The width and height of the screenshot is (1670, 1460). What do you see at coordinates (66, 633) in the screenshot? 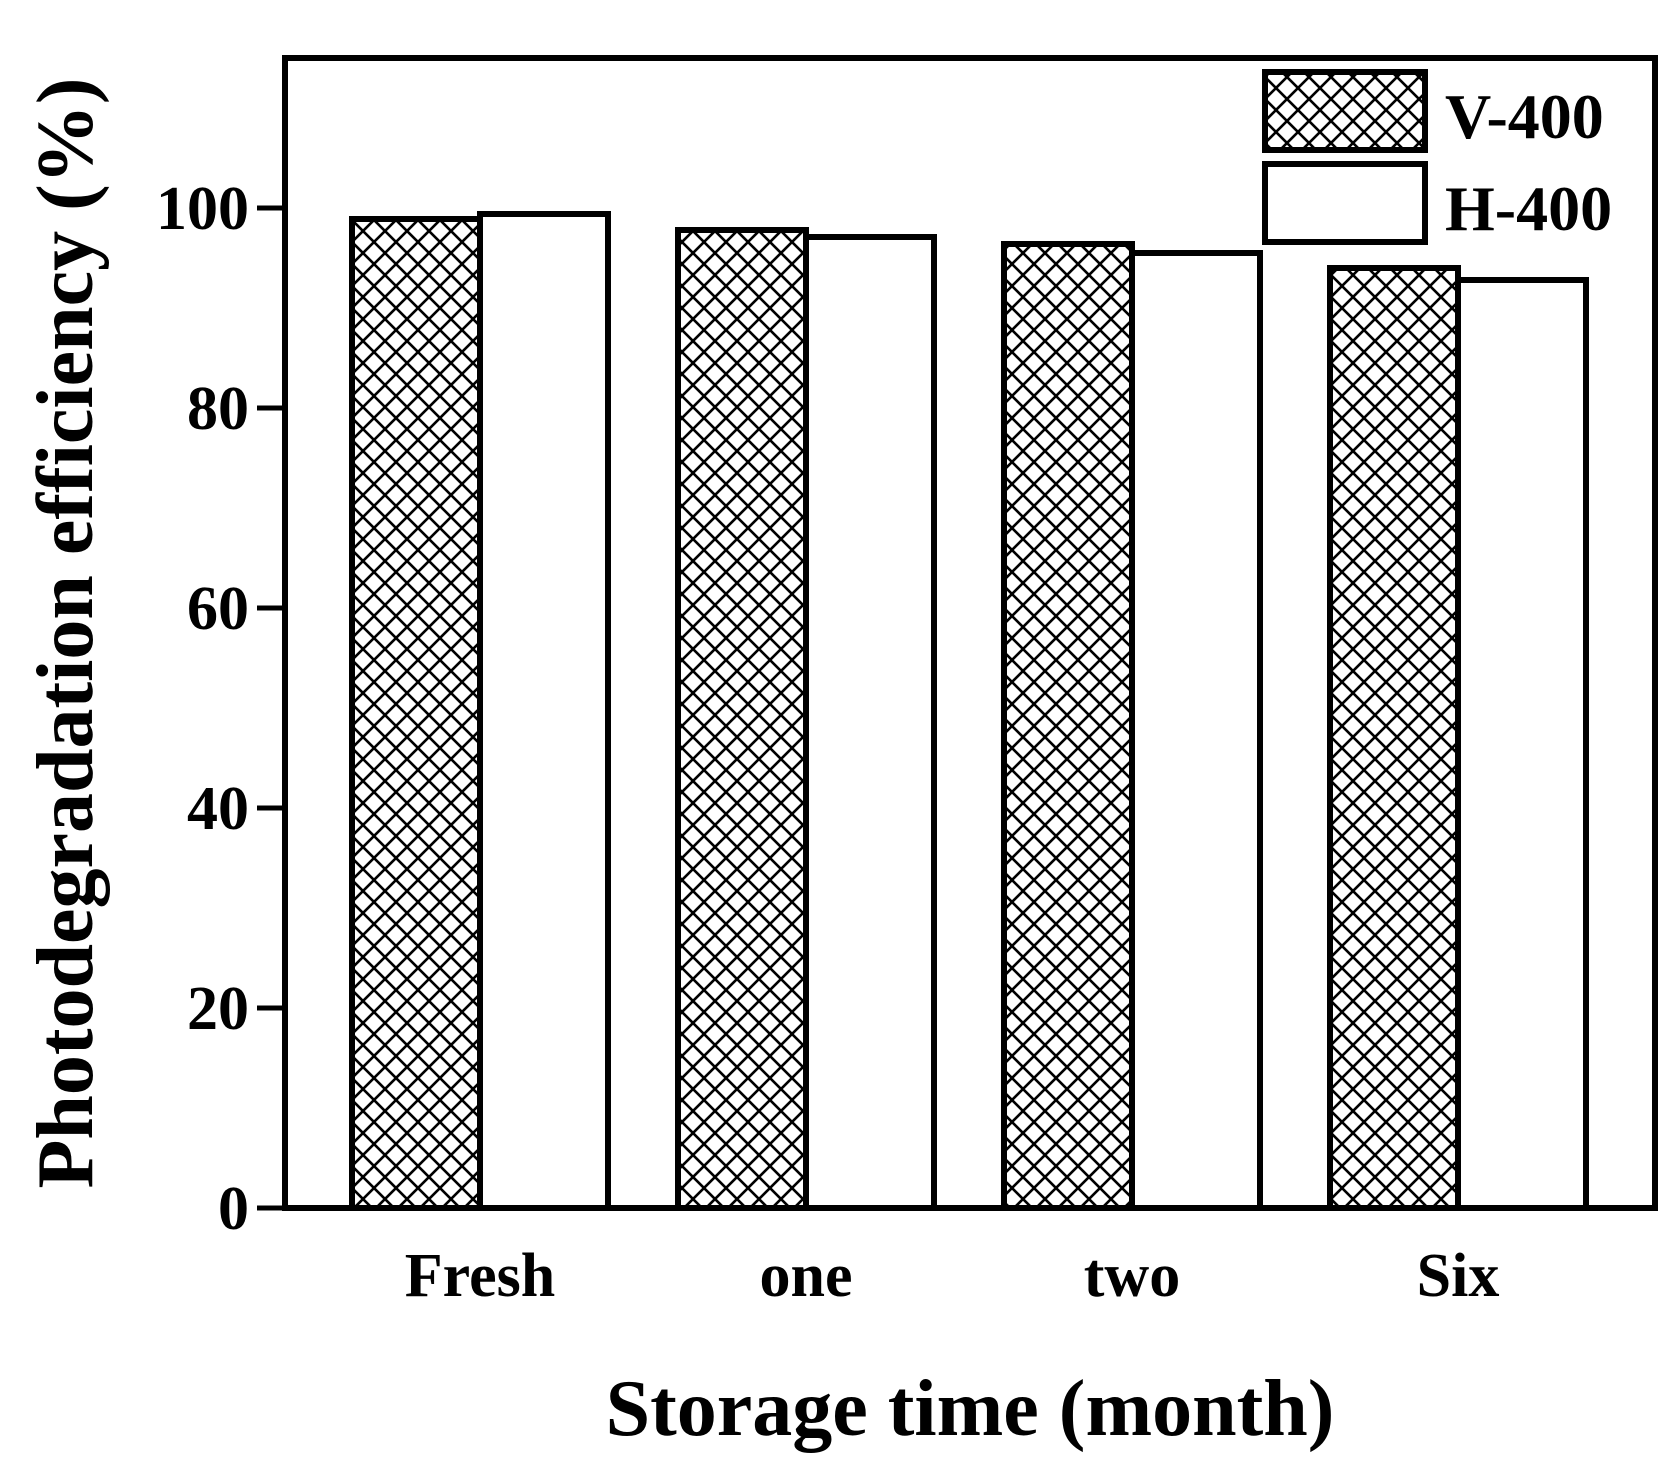
I see `y-axis-title: Photodegradation efficiency (%)` at bounding box center [66, 633].